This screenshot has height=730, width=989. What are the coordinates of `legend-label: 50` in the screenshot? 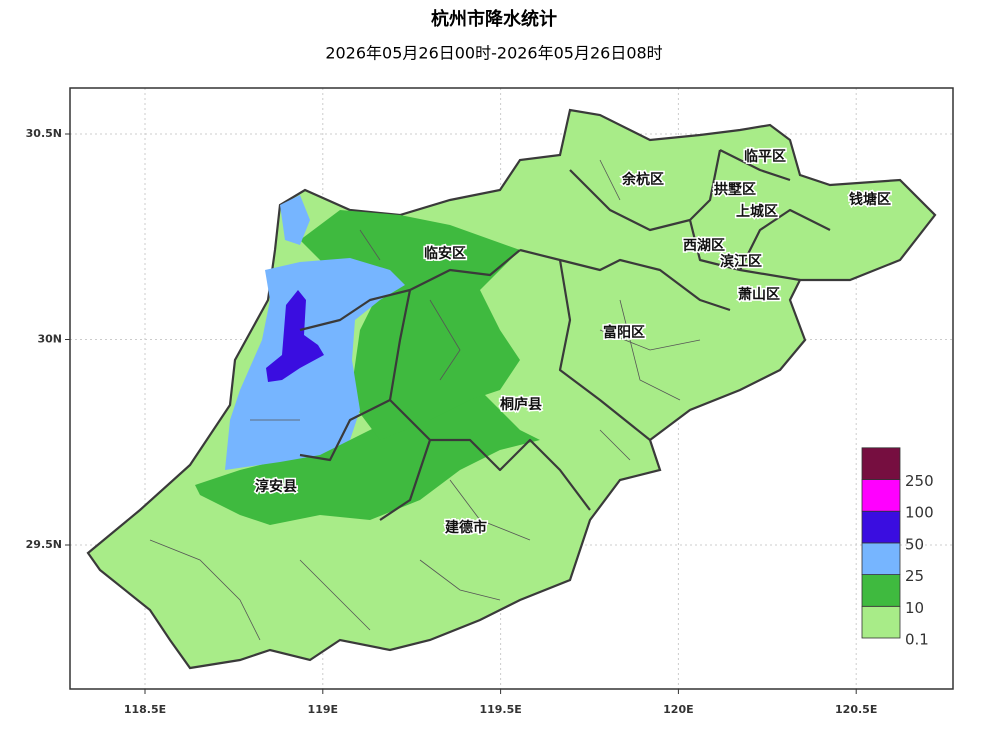 It's located at (914, 544).